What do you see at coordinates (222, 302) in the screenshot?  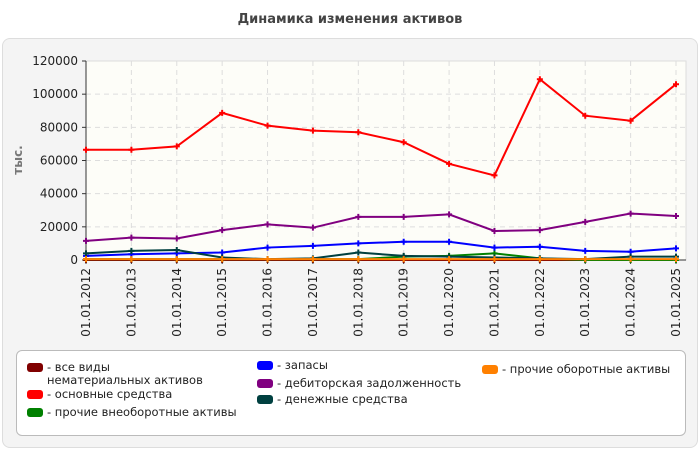 I see `x-tick-label: 01.01.2015` at bounding box center [222, 302].